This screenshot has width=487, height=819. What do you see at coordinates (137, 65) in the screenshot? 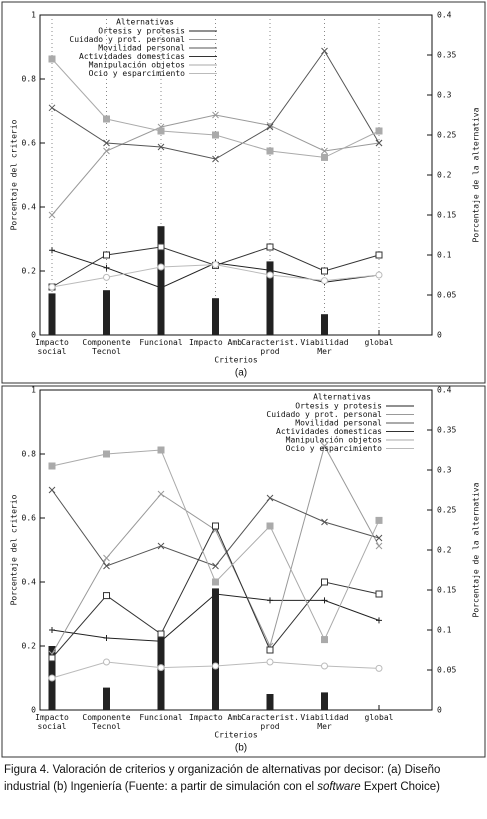
I see `legend-label: Manipulación objetos` at bounding box center [137, 65].